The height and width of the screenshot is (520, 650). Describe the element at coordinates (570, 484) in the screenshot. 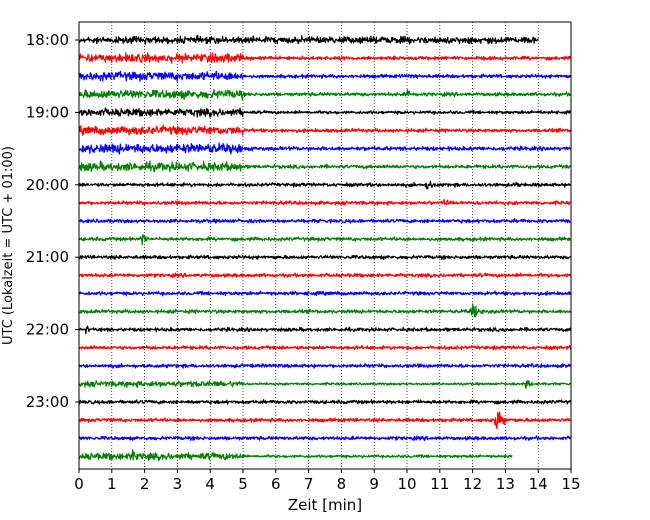

I see `x-tick-label: 15` at that location.